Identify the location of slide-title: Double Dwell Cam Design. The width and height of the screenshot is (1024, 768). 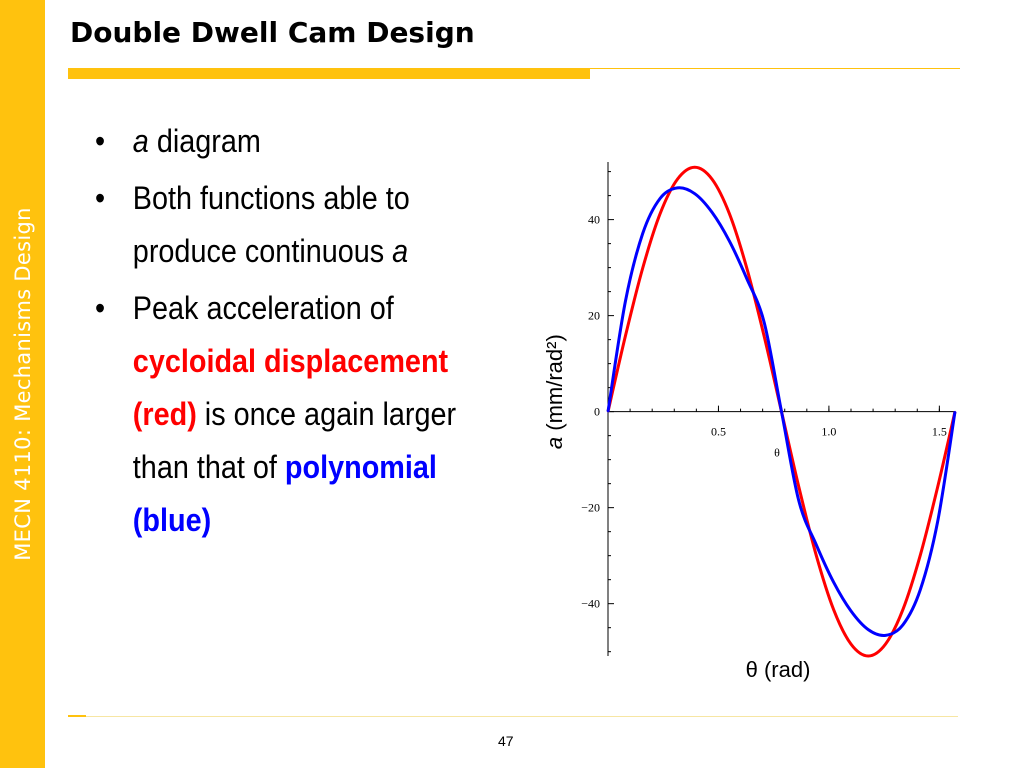
(272, 32).